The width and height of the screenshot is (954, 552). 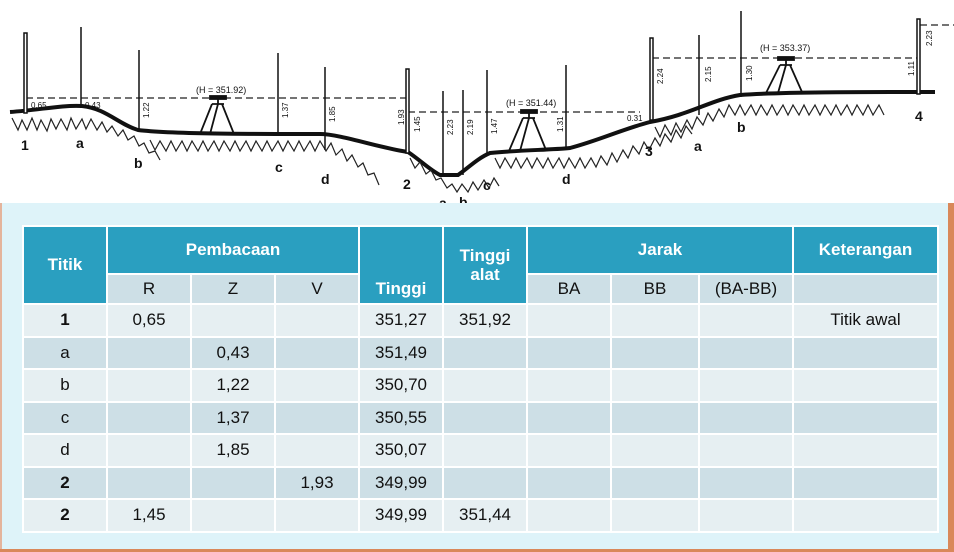 I want to click on subheader-bb: BB, so click(x=655, y=289).